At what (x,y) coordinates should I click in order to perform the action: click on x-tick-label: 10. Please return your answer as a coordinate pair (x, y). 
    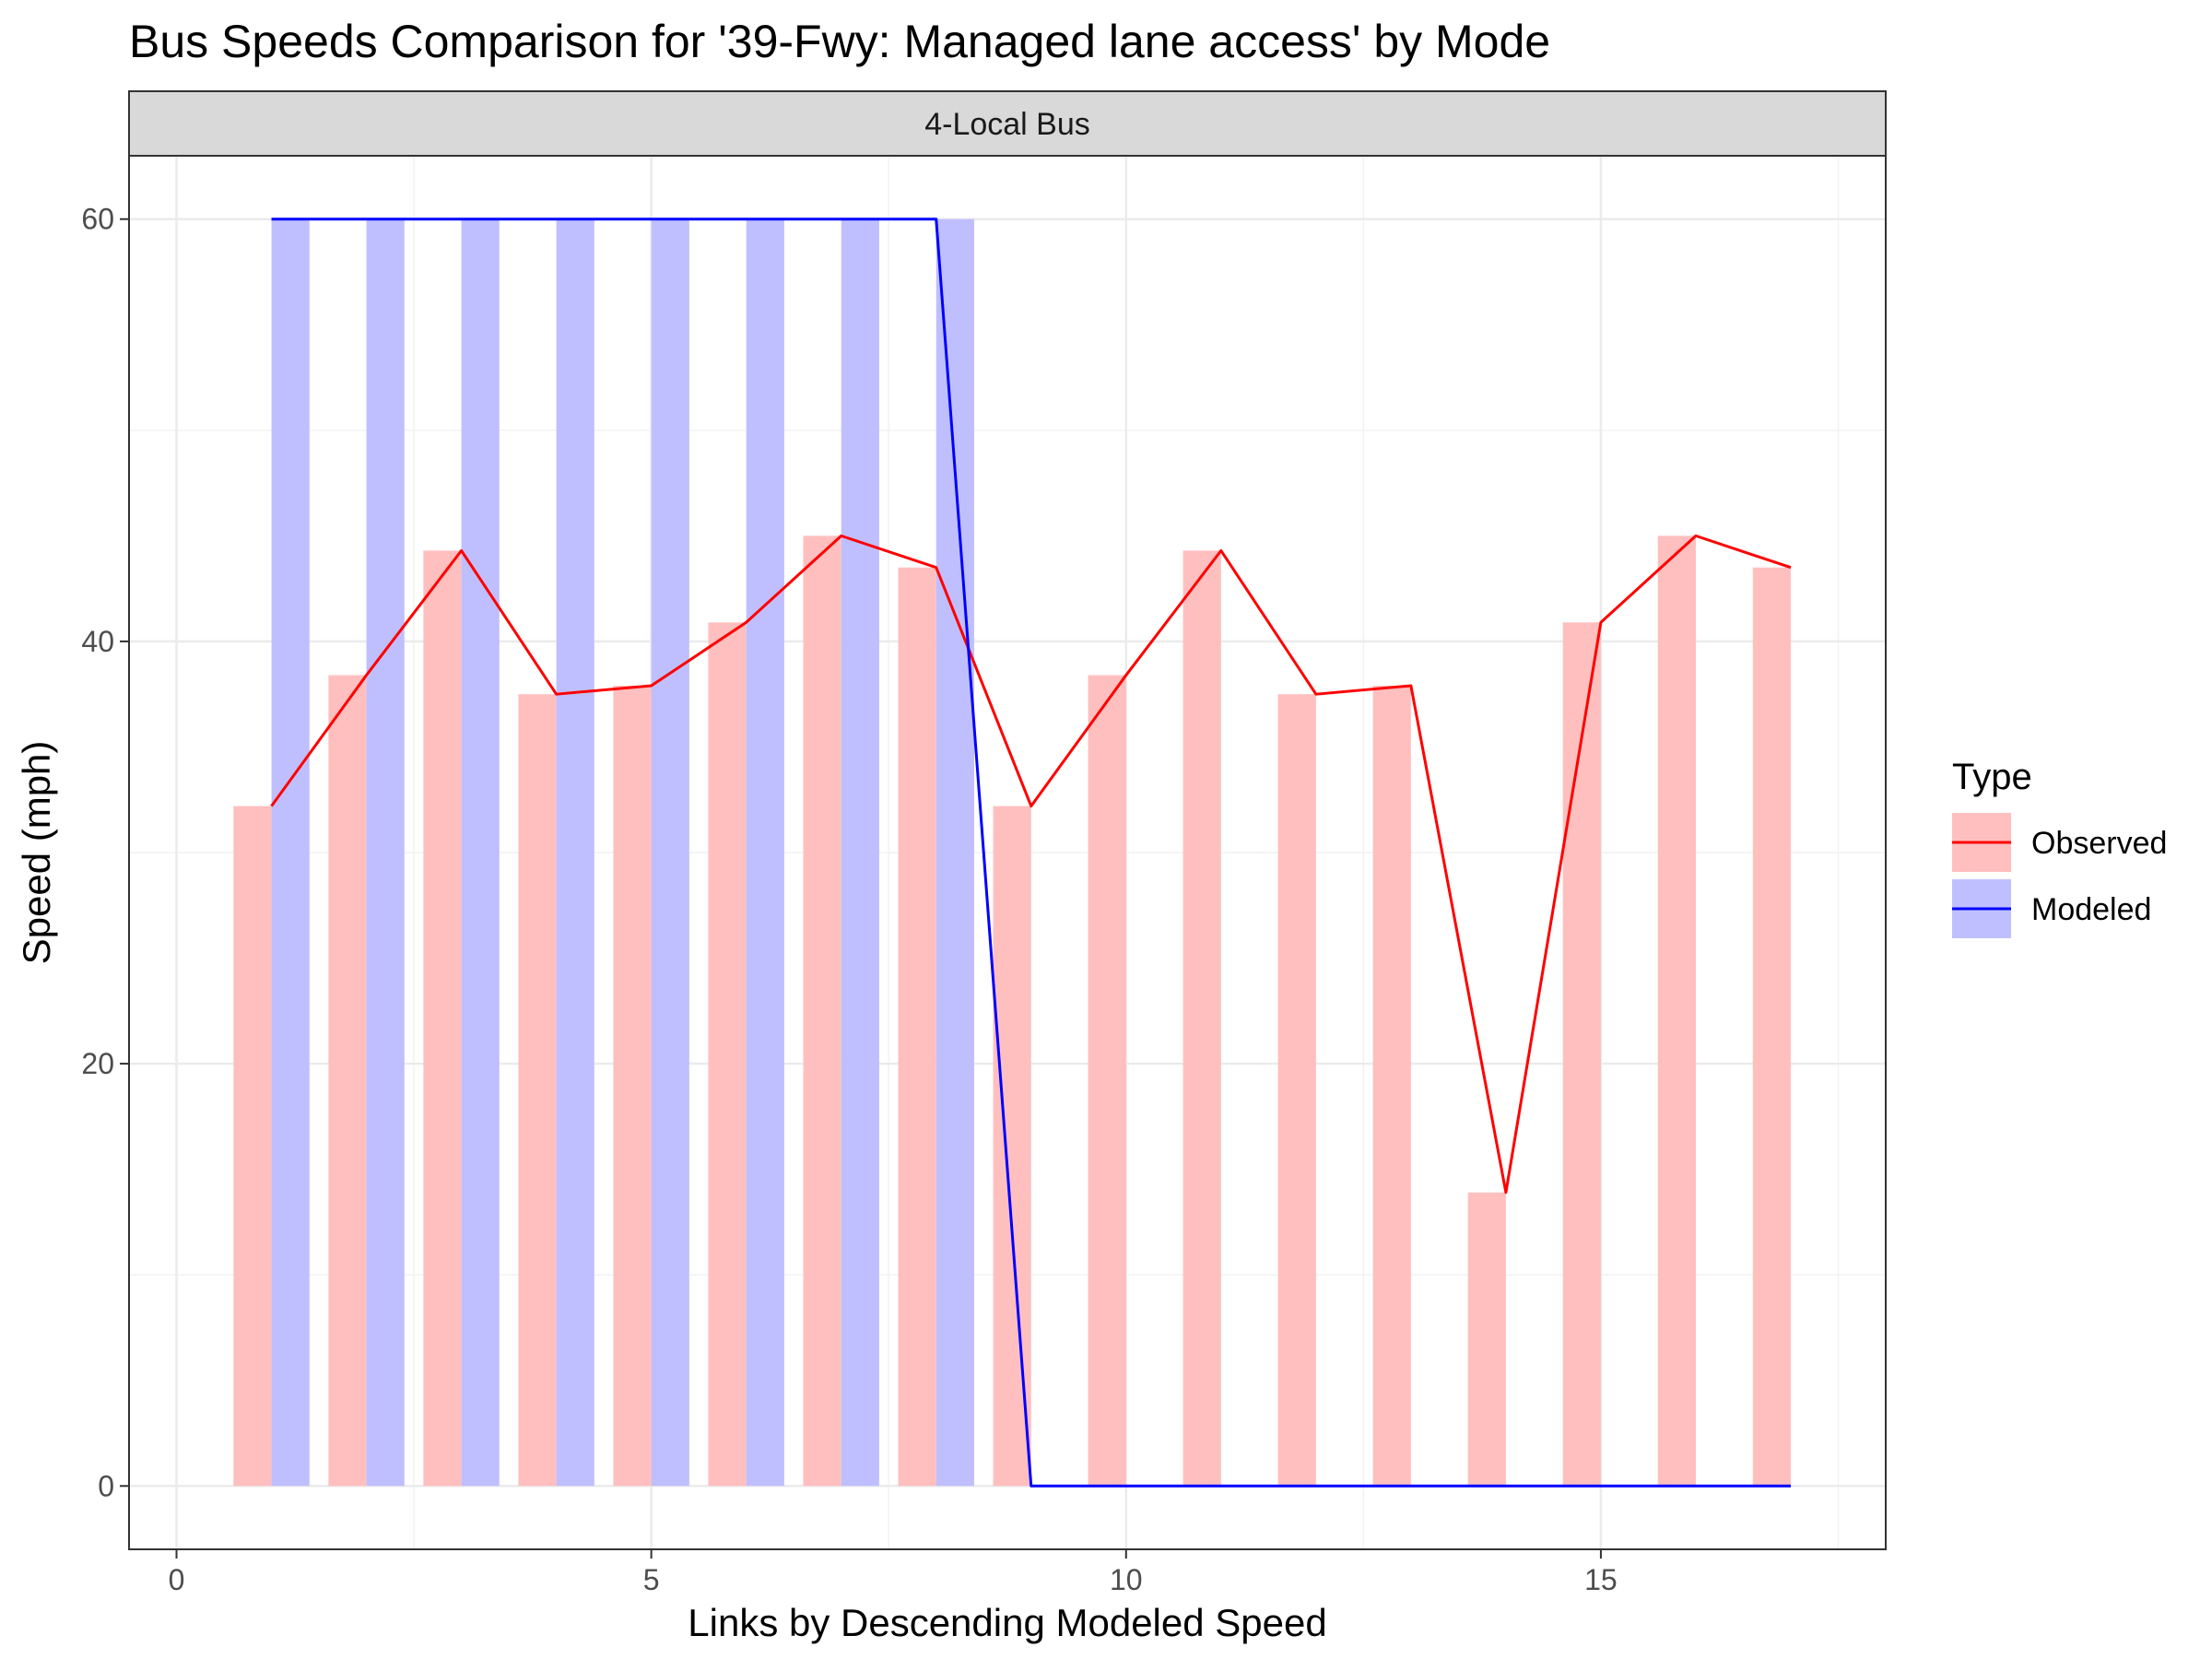
    Looking at the image, I should click on (1126, 1579).